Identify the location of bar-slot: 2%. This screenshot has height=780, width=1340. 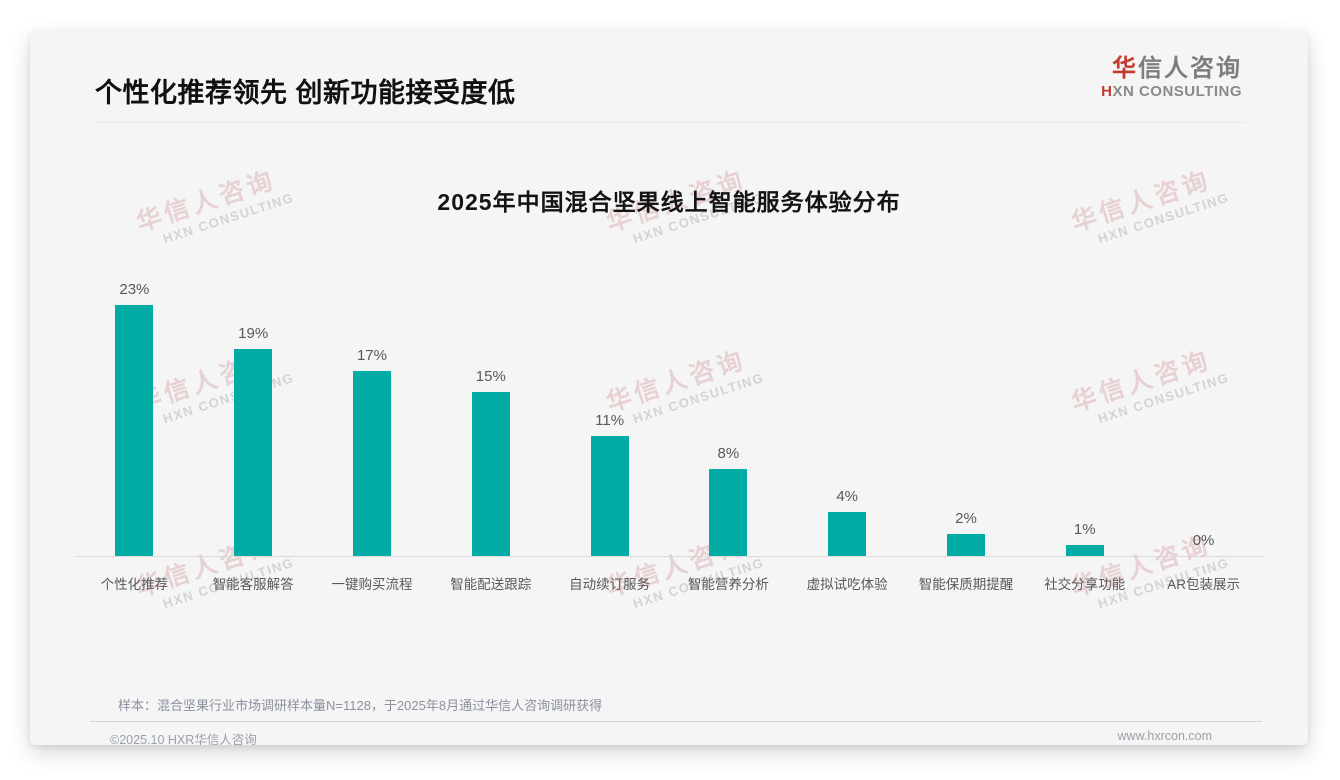
(966, 417).